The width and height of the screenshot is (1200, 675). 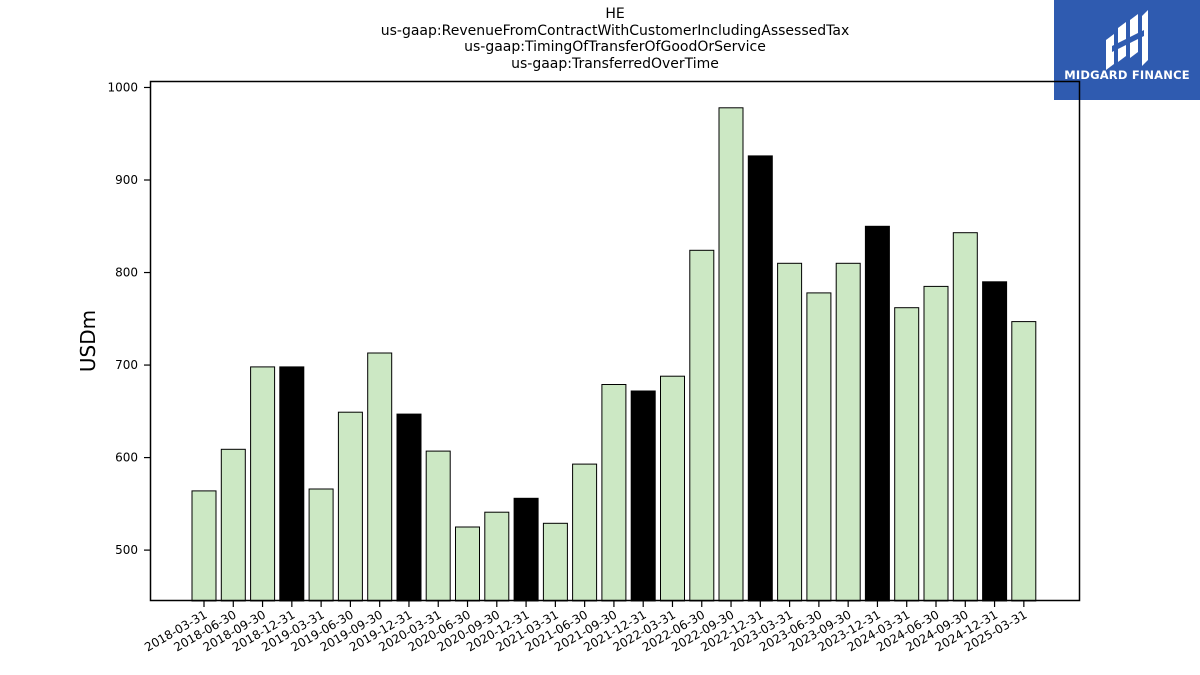 What do you see at coordinates (126, 273) in the screenshot?
I see `y-tick-label: 800` at bounding box center [126, 273].